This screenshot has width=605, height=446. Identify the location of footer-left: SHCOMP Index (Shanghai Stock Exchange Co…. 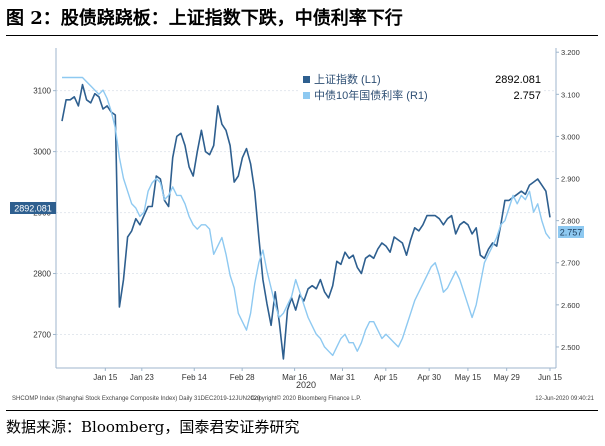
(136, 399).